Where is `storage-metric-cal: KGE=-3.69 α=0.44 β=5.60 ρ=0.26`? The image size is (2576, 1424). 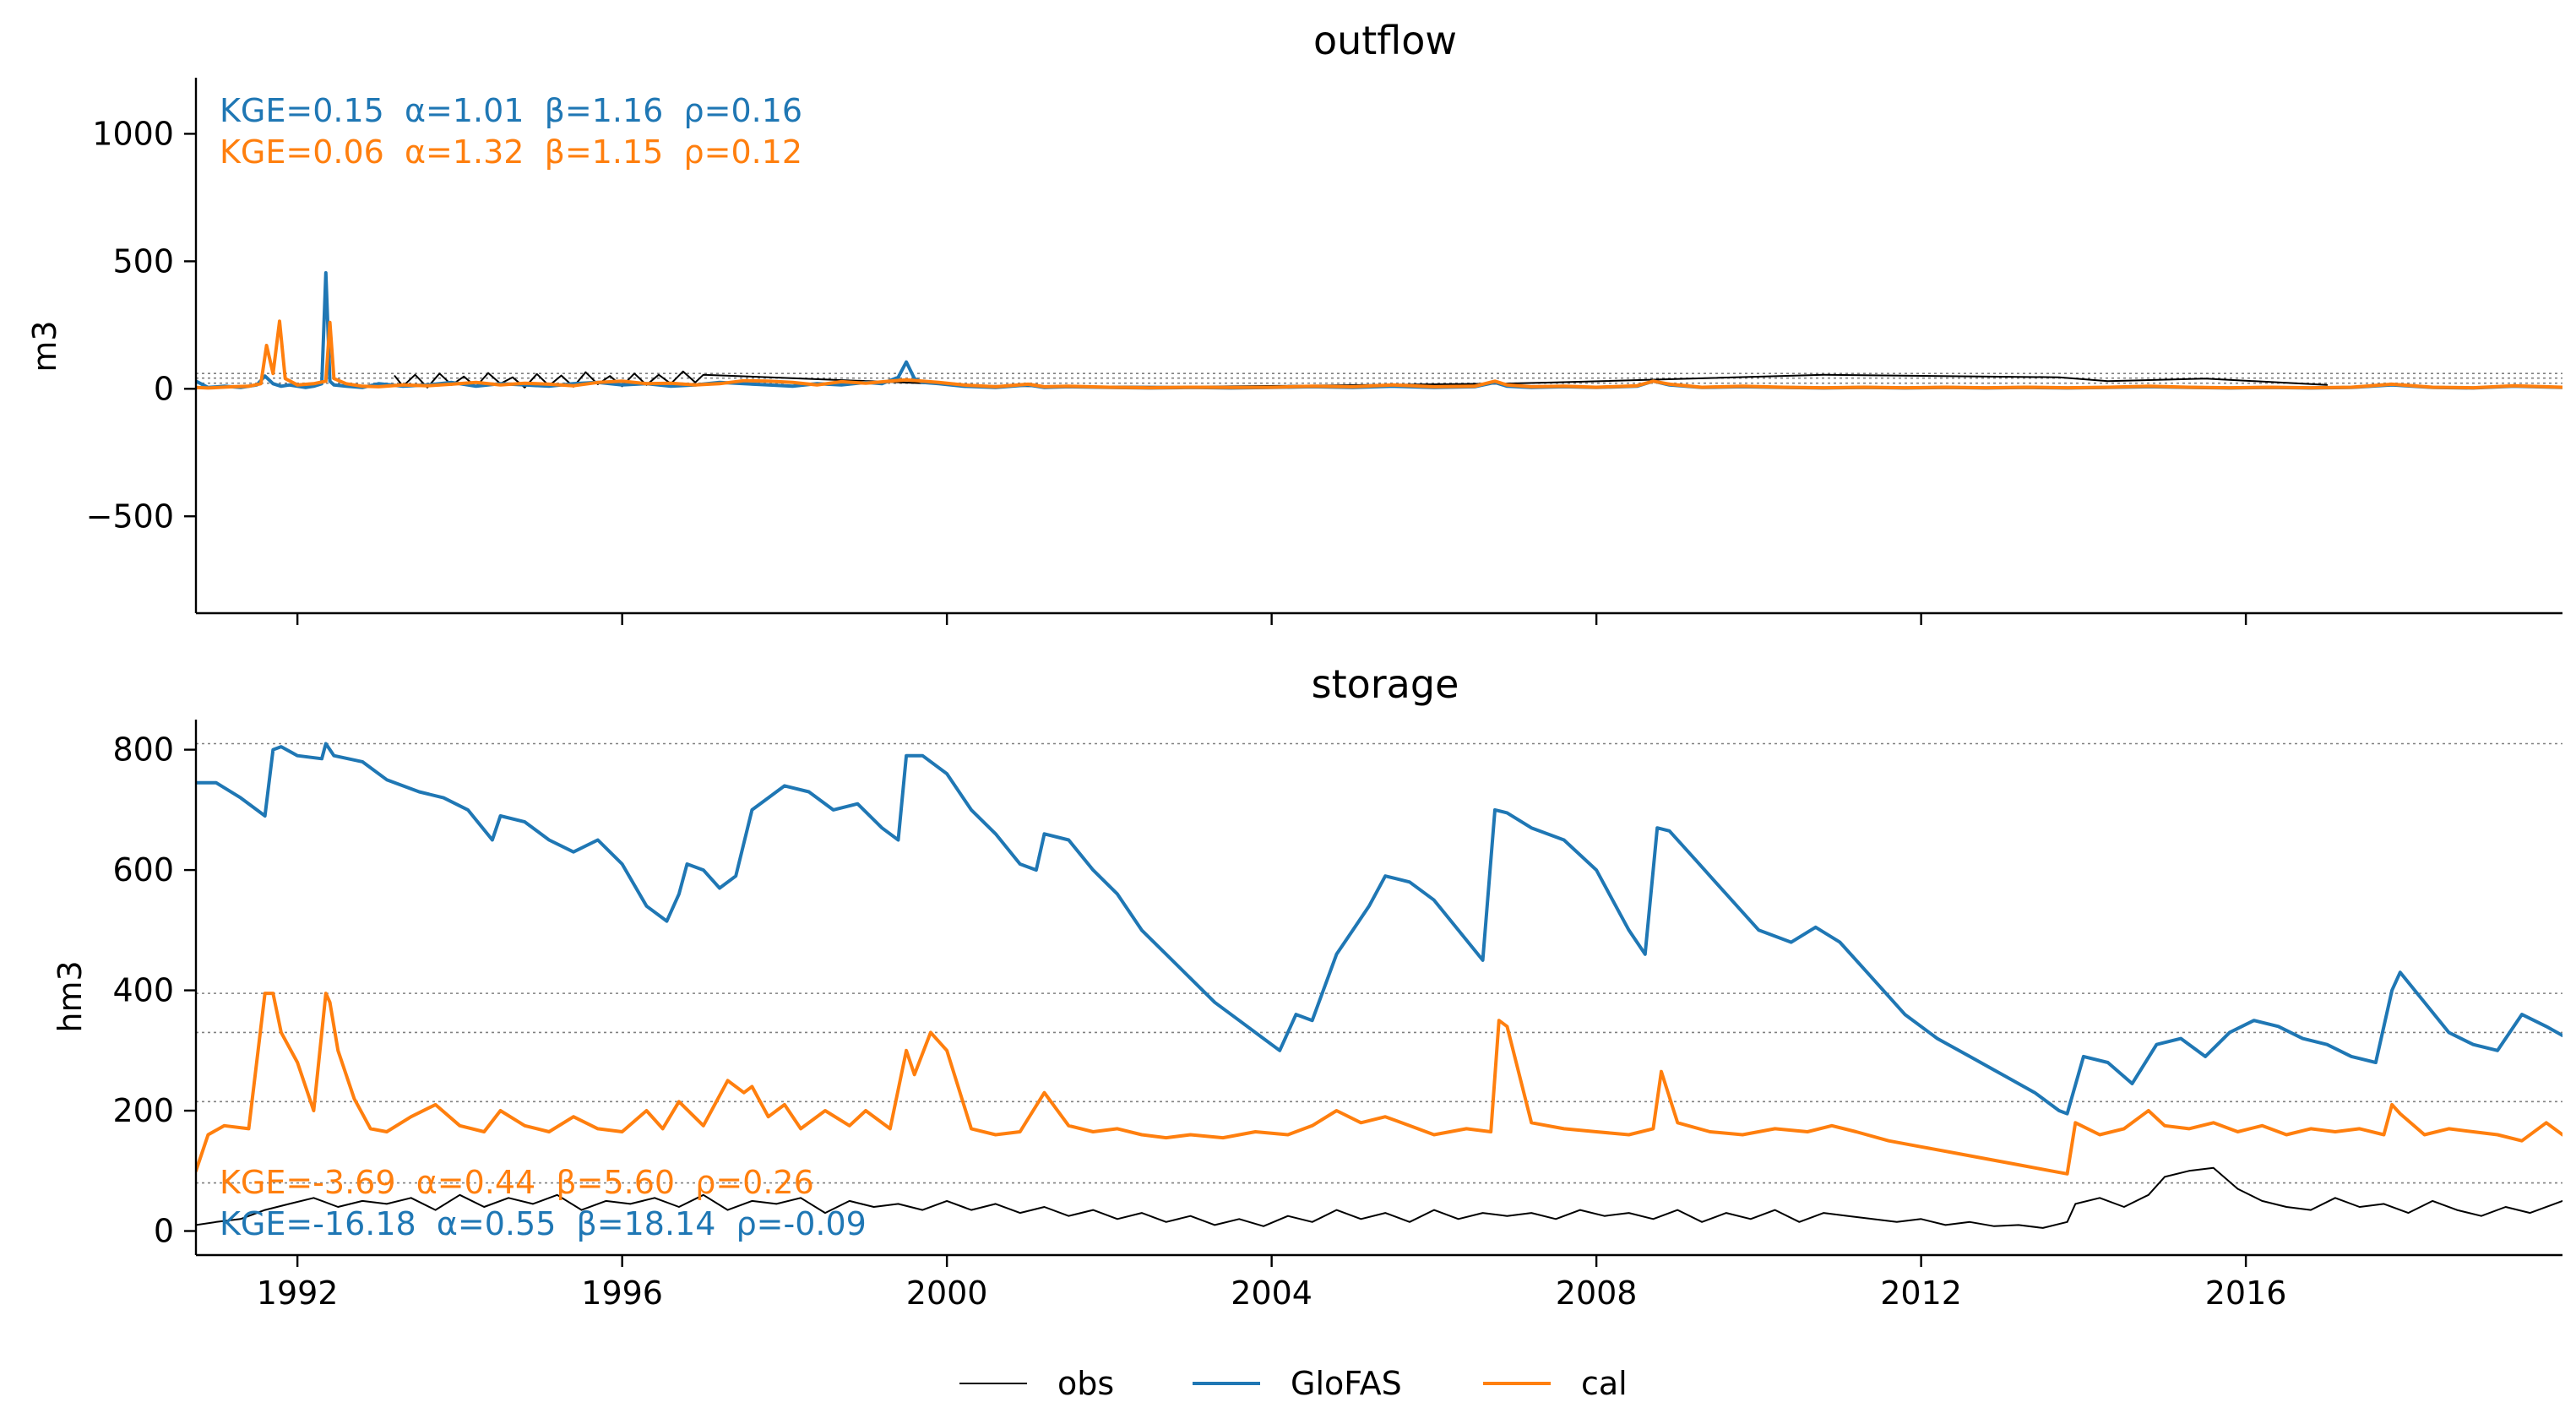 storage-metric-cal: KGE=-3.69 α=0.44 β=5.60 ρ=0.26 is located at coordinates (517, 1182).